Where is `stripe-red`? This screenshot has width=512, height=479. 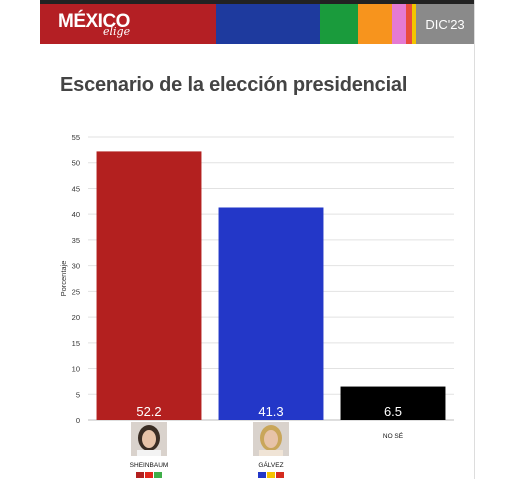
stripe-red is located at coordinates (409, 24).